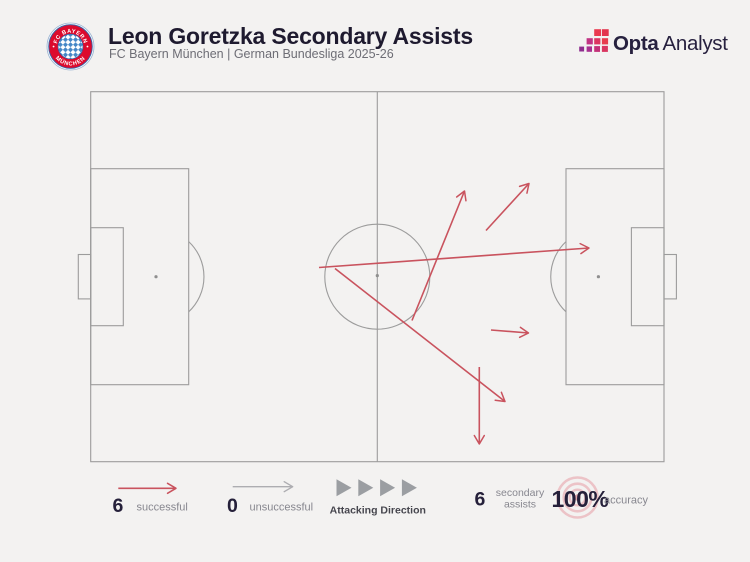 The height and width of the screenshot is (562, 750). What do you see at coordinates (615, 277) in the screenshot?
I see `penalty-area-right` at bounding box center [615, 277].